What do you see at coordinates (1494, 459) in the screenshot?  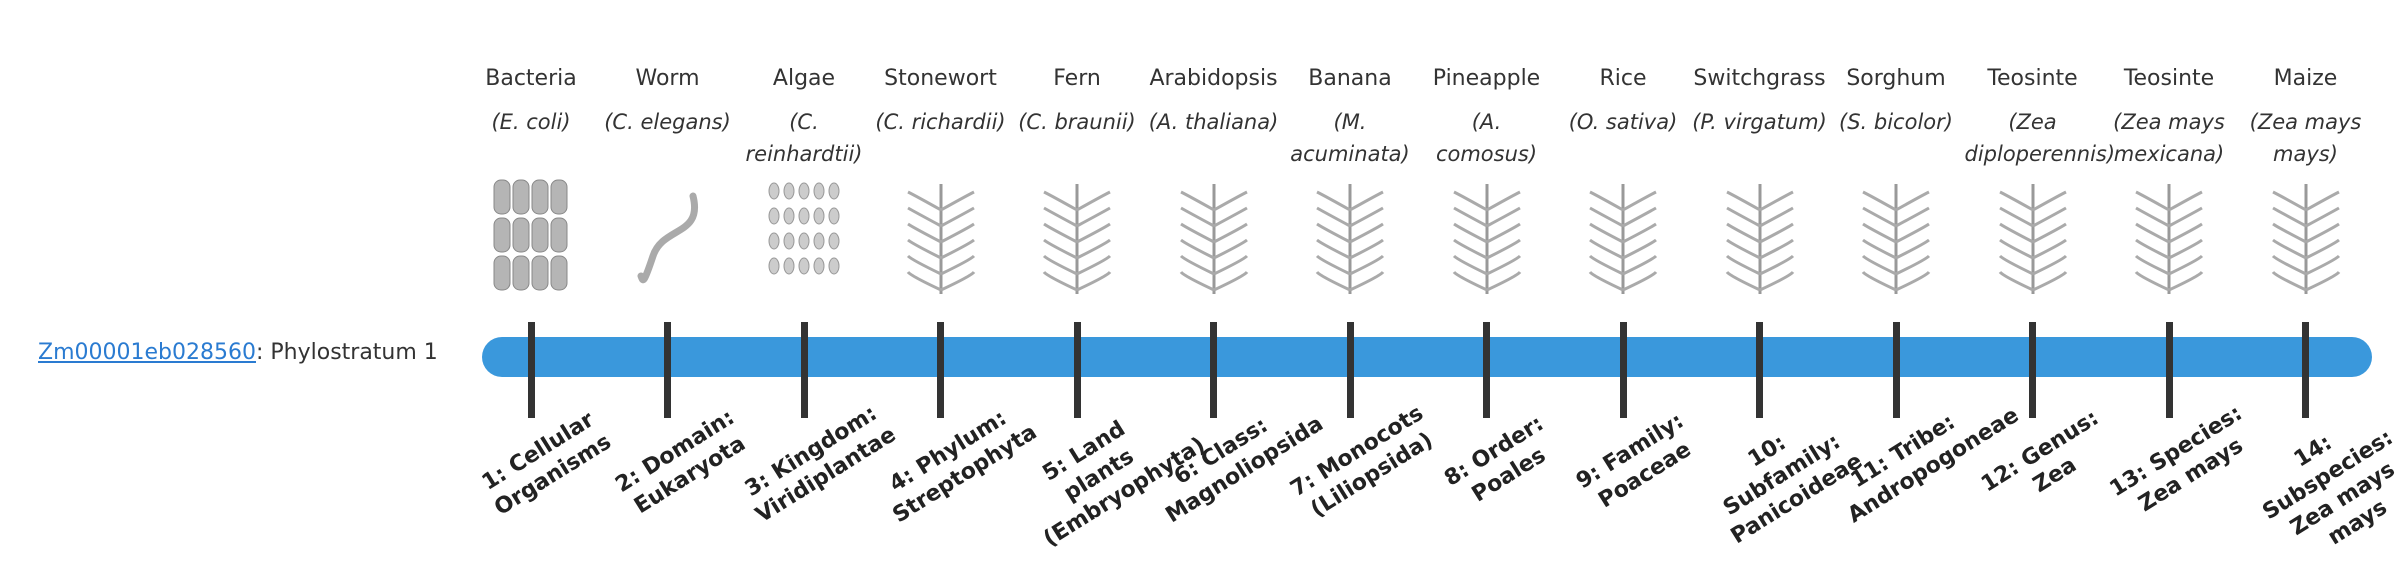 I see `stratum-label: 8: Order: Poales` at bounding box center [1494, 459].